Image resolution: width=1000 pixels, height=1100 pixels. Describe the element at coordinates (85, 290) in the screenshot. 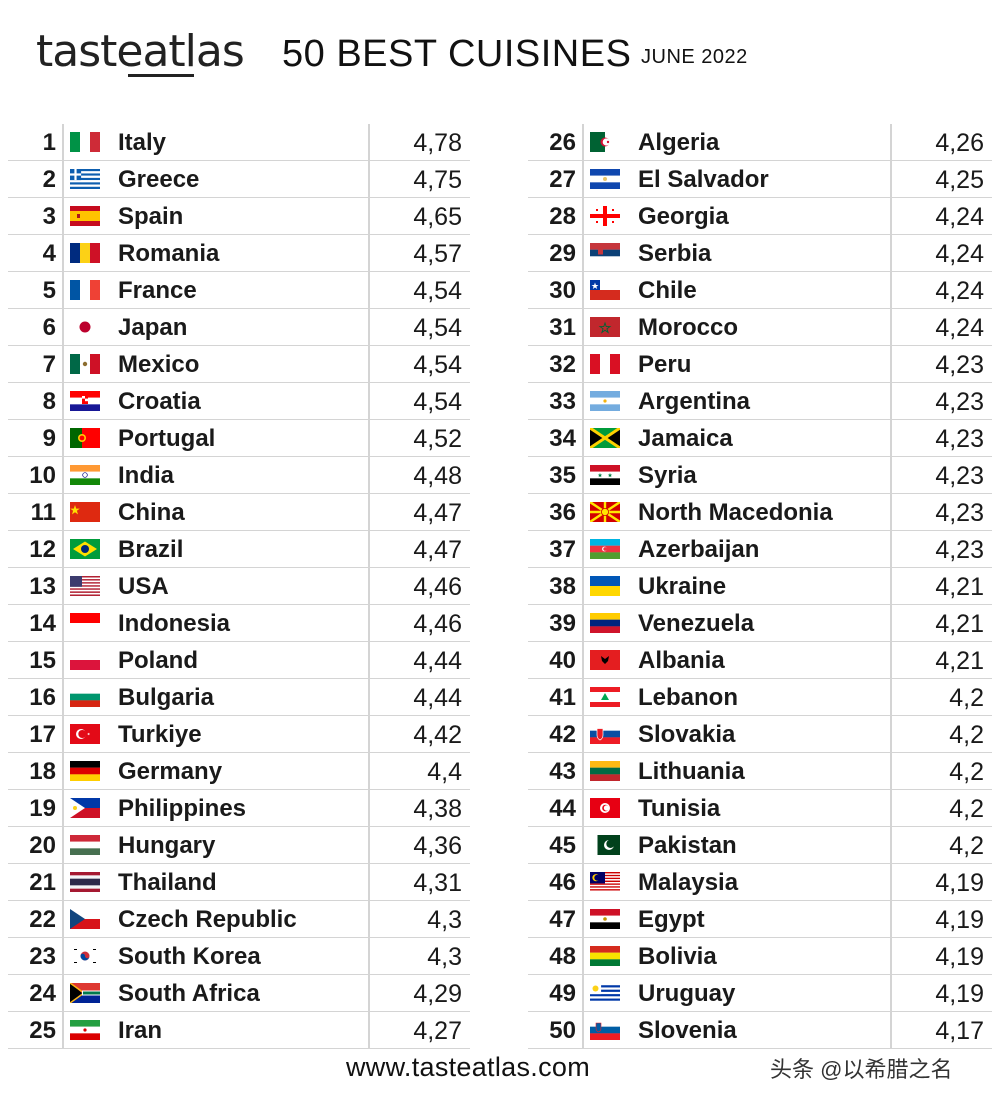

I see `france-flag-icon` at that location.